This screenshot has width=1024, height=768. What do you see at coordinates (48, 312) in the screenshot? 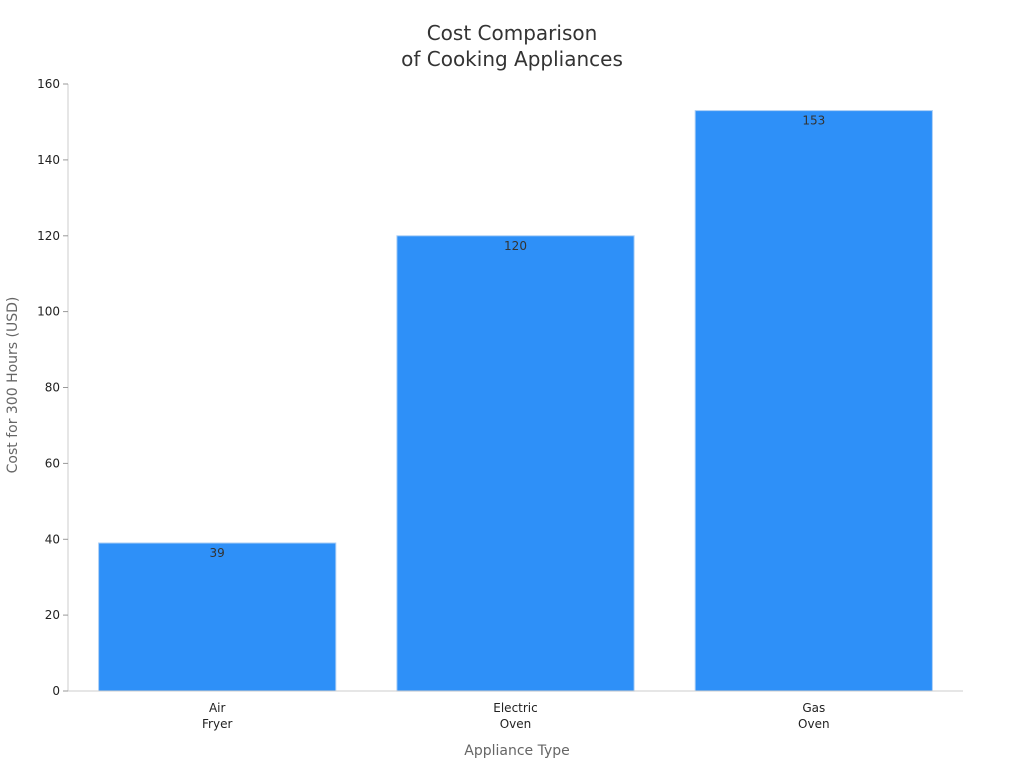
I see `y-tick-label-5: 100` at bounding box center [48, 312].